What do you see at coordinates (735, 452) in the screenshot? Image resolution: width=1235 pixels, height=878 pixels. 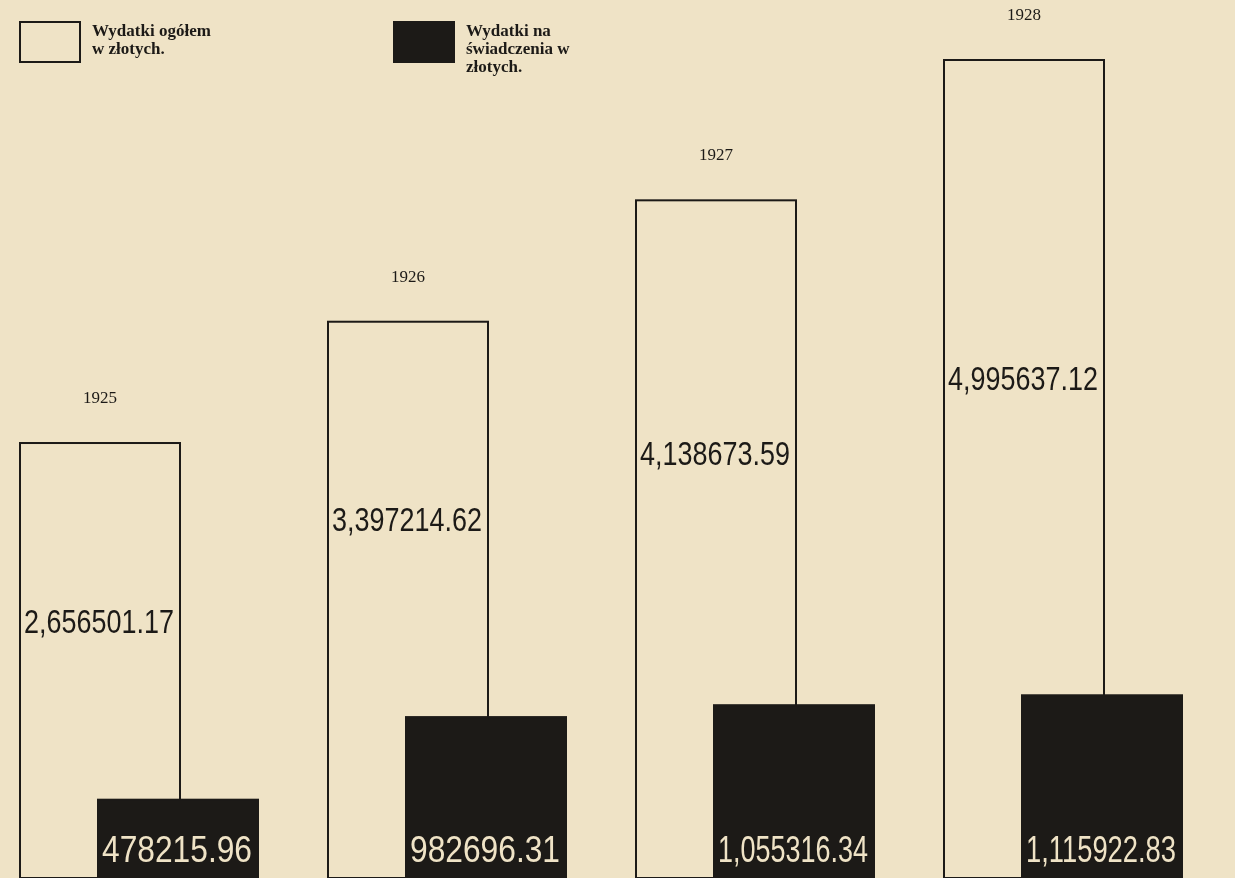 I see `data-label: 4,138673.59` at bounding box center [735, 452].